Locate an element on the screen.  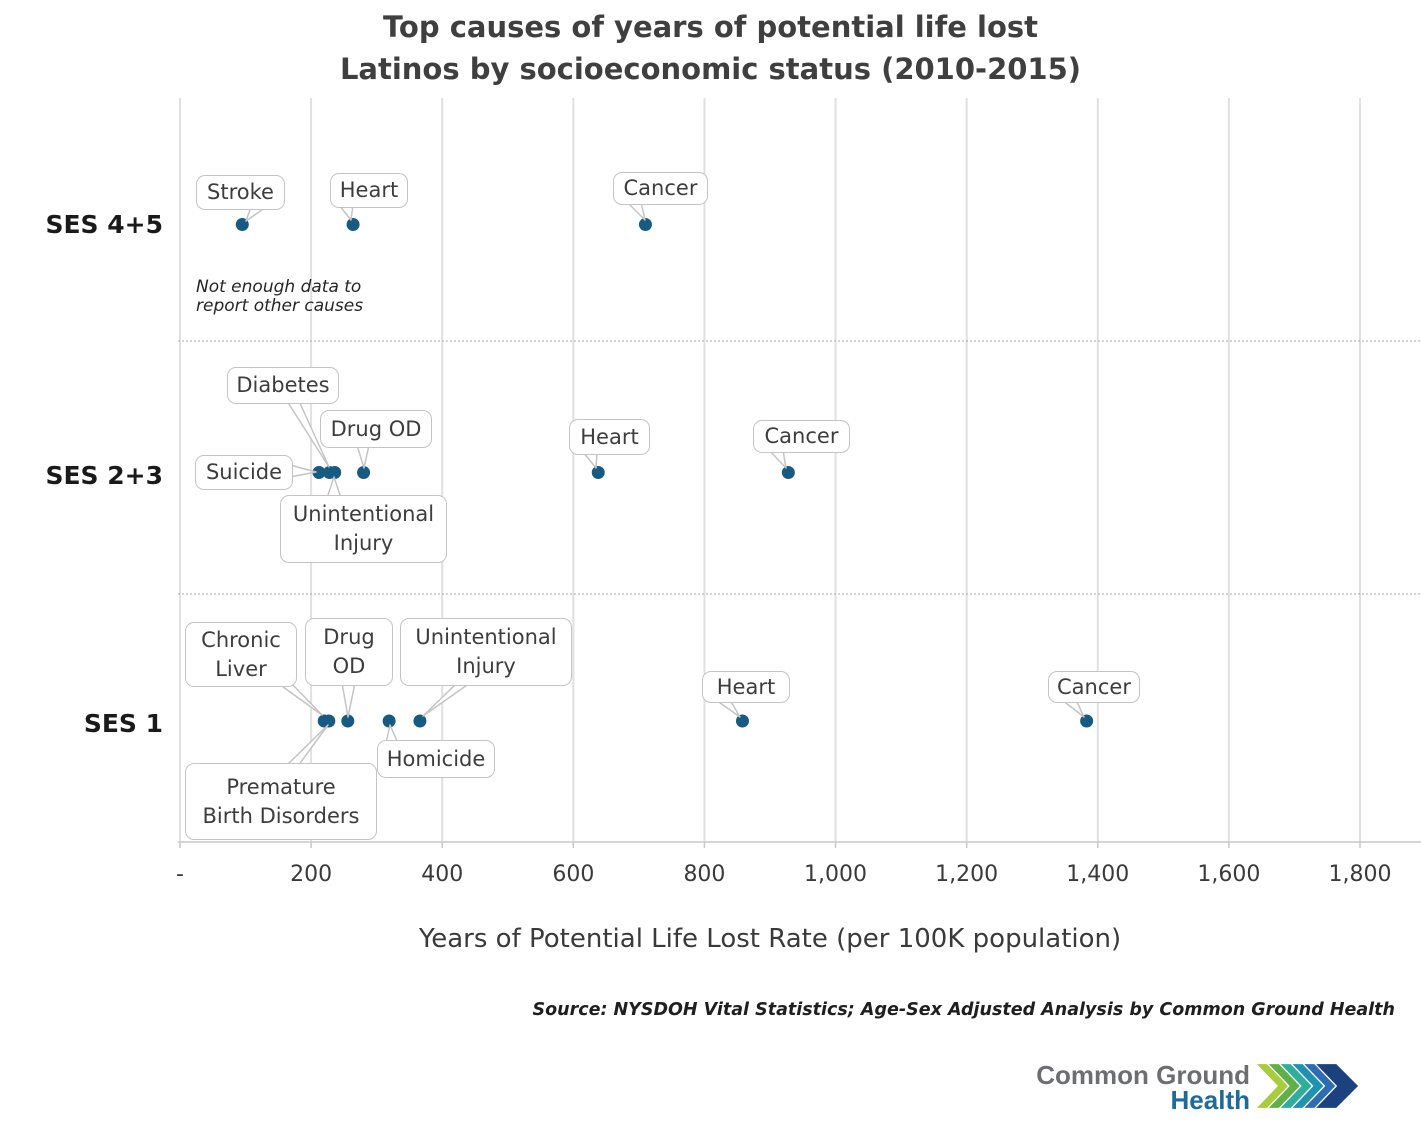
callout-ses-1-premature-birth-disorders: Premature Birth Disorders is located at coordinates (281, 801).